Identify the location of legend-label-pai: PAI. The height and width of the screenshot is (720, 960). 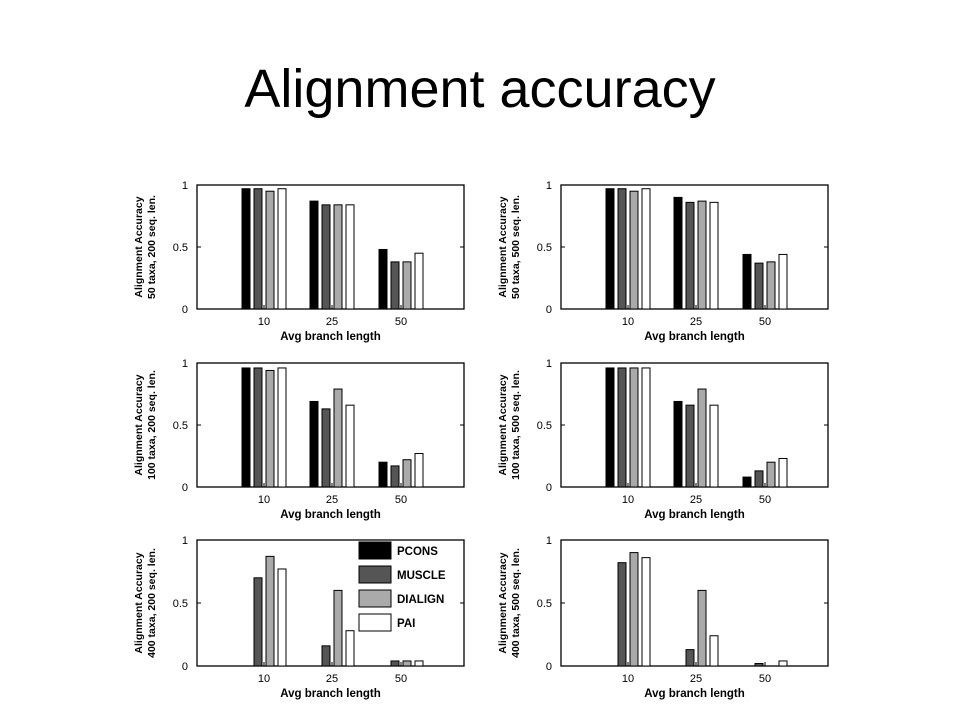
(406, 624).